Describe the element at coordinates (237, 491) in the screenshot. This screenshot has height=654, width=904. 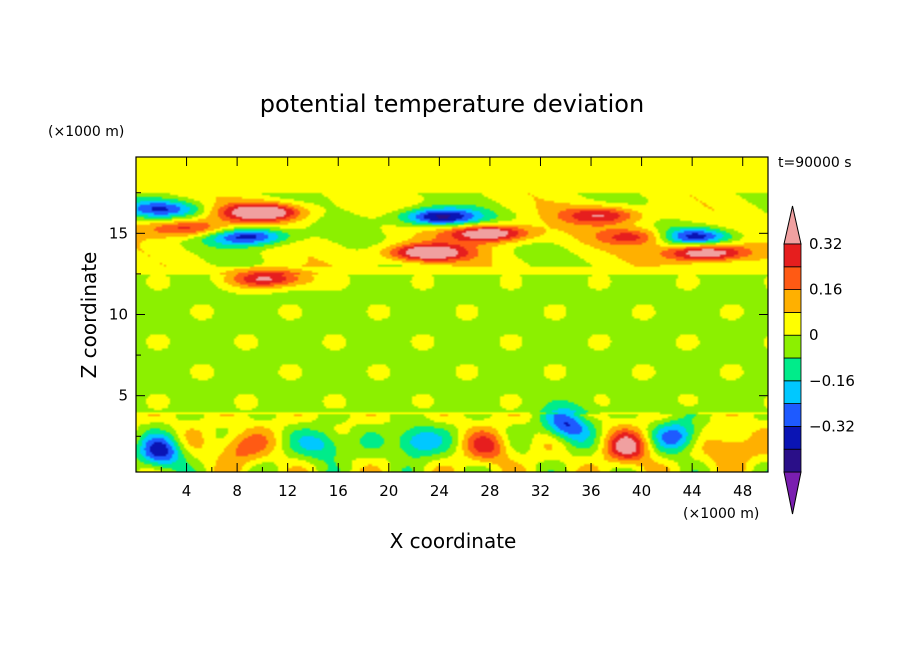
I see `x-tick-label: 8` at that location.